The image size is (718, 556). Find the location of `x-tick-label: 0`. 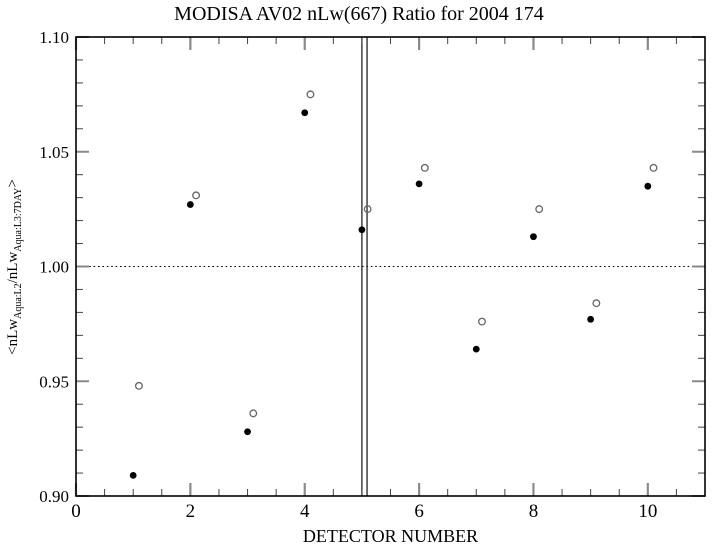

x-tick-label: 0 is located at coordinates (76, 511).